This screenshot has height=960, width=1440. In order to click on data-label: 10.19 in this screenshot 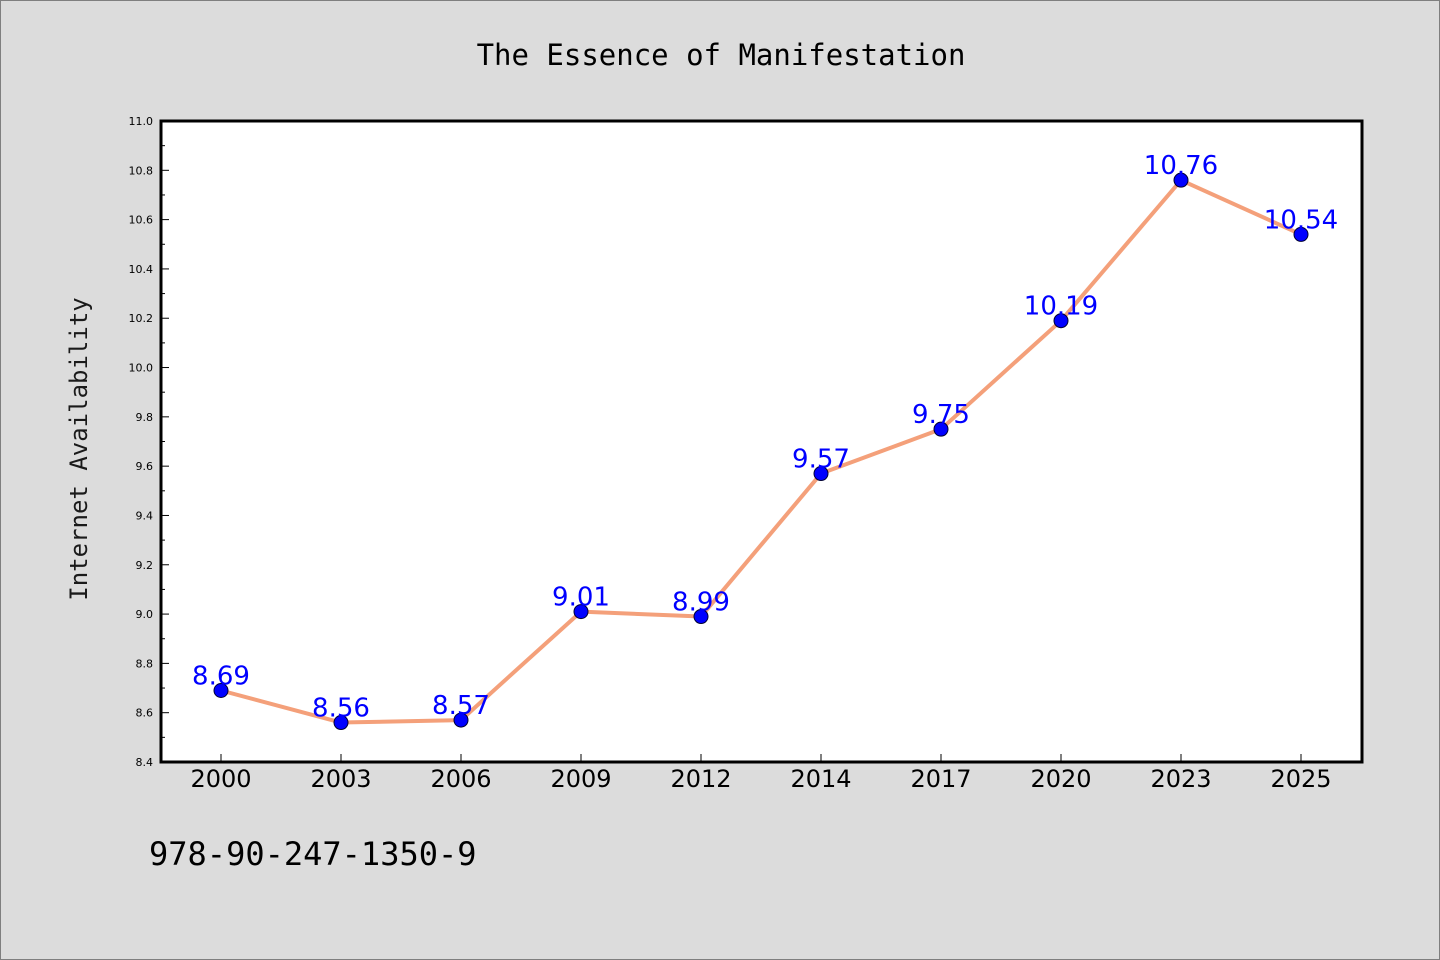, I will do `click(1061, 307)`.